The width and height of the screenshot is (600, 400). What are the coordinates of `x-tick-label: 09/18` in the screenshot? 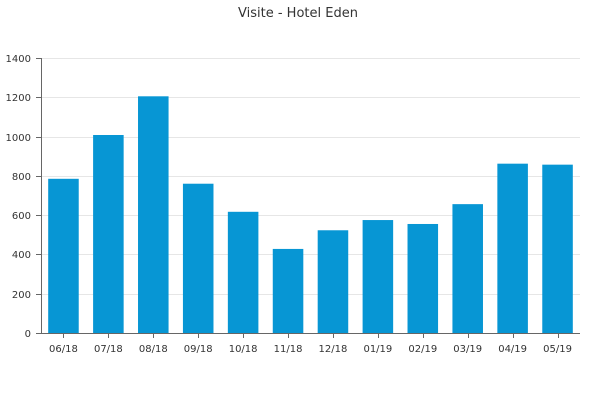 It's located at (198, 349).